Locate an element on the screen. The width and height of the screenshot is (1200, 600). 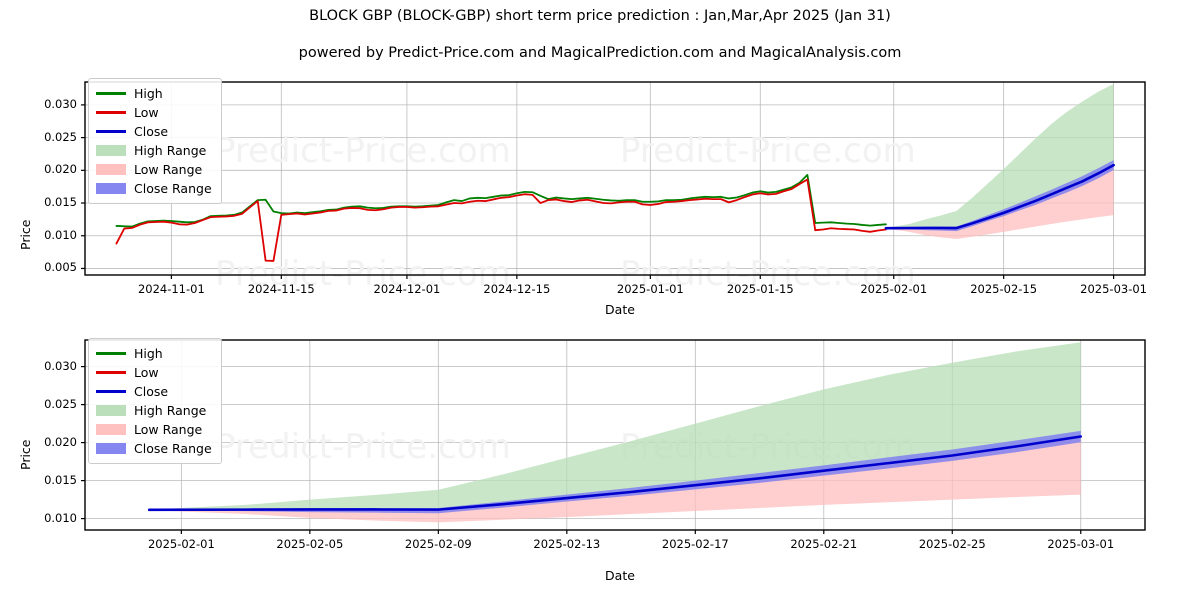
x-tick-label: 2025-02-21 is located at coordinates (824, 544).